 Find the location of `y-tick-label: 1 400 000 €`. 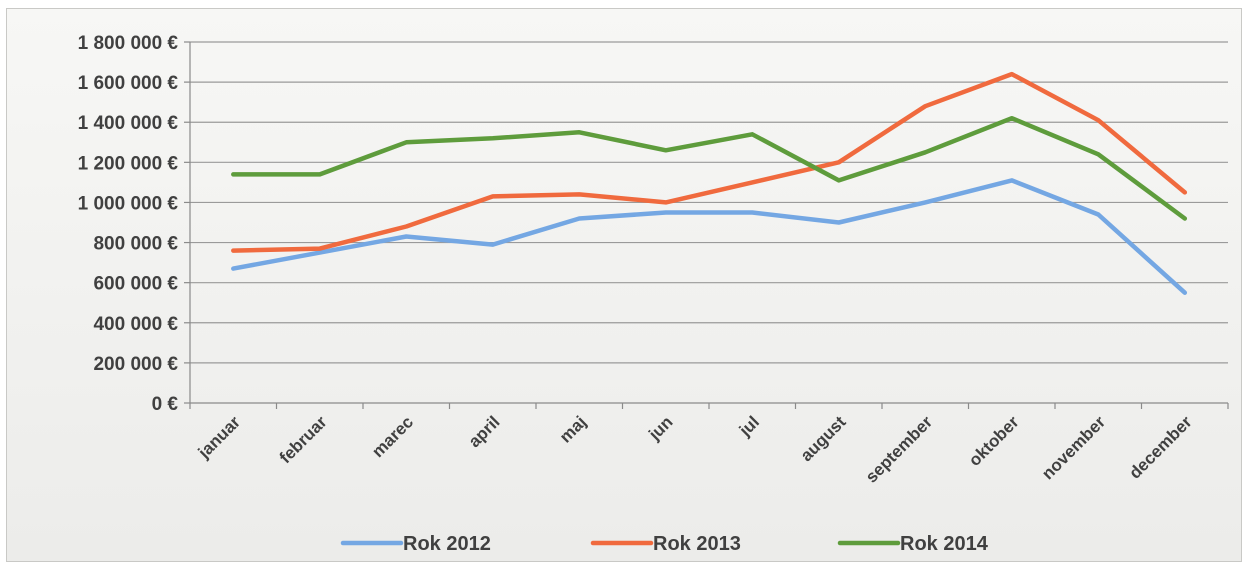

y-tick-label: 1 400 000 € is located at coordinates (128, 123).